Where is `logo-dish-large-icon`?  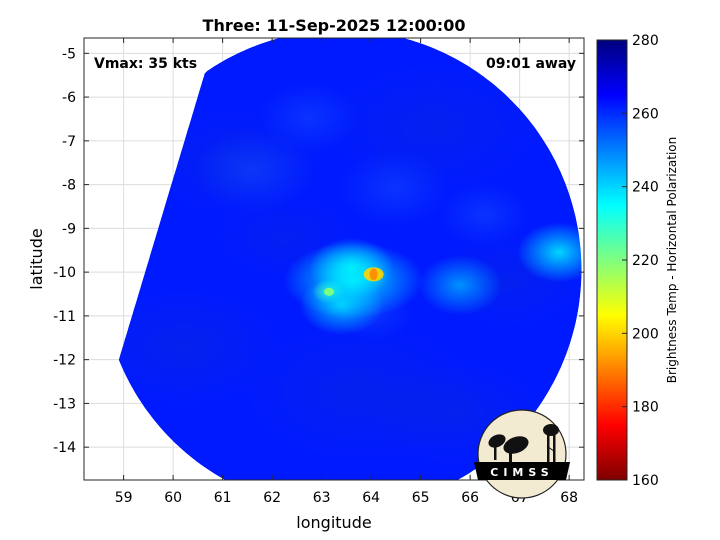
logo-dish-large-icon is located at coordinates (516, 445).